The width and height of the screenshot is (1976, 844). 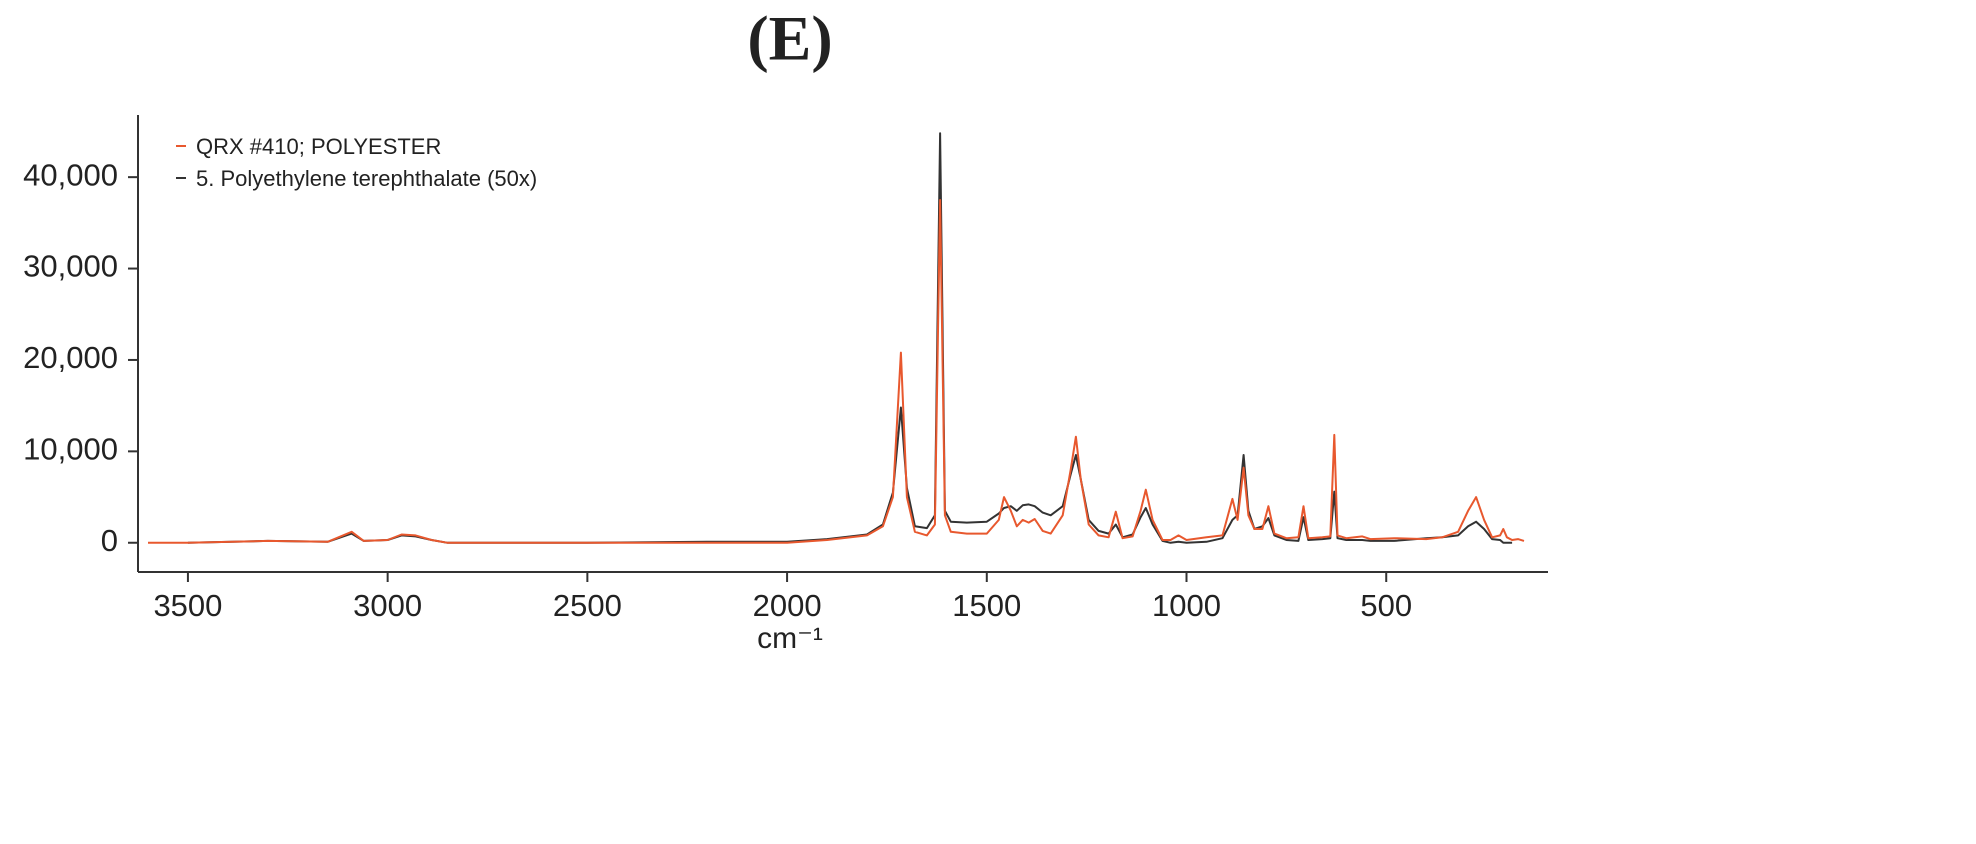 I want to click on y-tick-label: 30,000, so click(x=70, y=266).